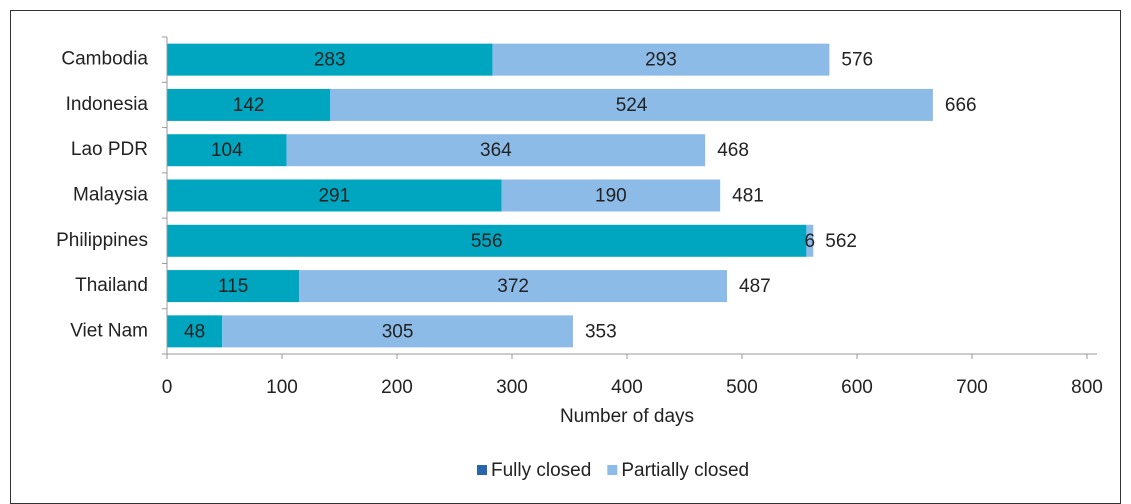 Image resolution: width=1131 pixels, height=504 pixels. What do you see at coordinates (1087, 387) in the screenshot?
I see `x-tick-label: 800` at bounding box center [1087, 387].